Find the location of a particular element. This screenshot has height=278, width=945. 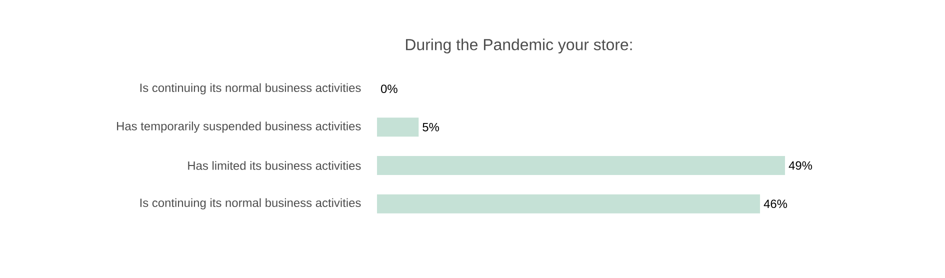

data-label: 49% is located at coordinates (800, 165).